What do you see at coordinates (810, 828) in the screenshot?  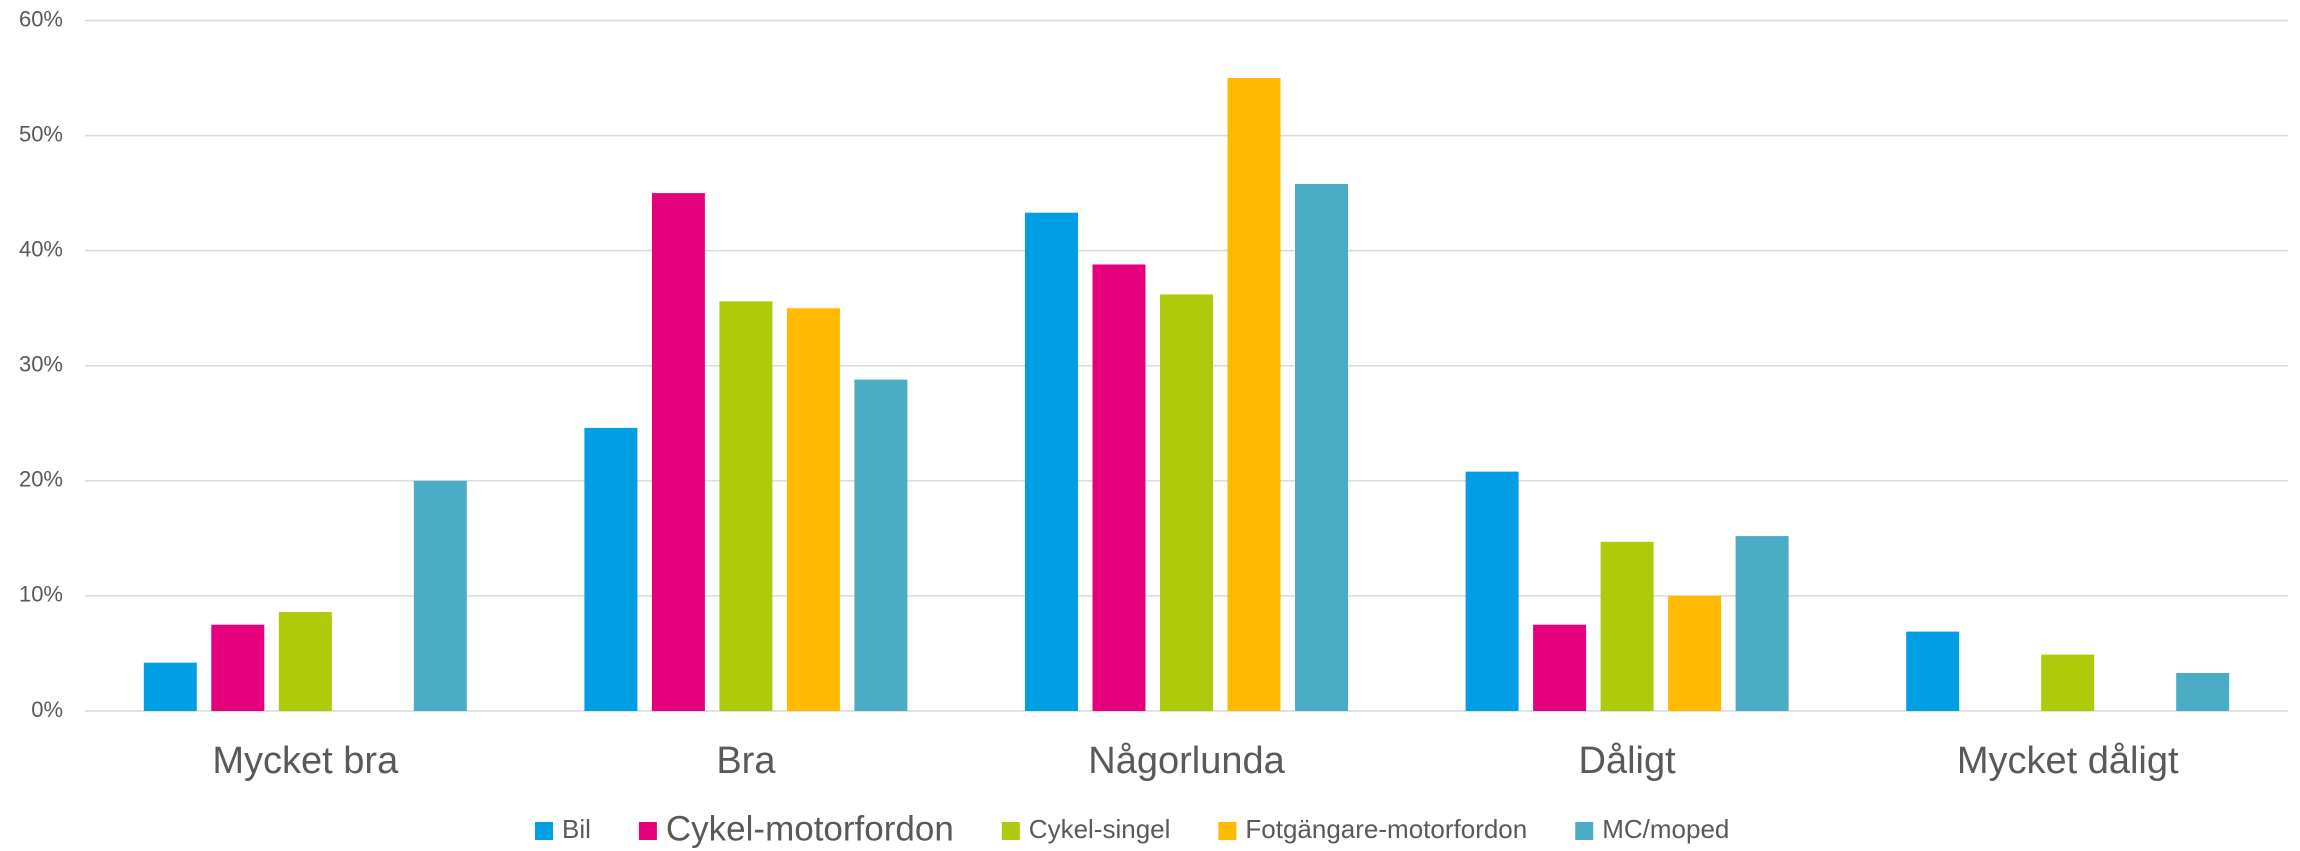 I see `legend-label: Cykel-motorfordon` at bounding box center [810, 828].